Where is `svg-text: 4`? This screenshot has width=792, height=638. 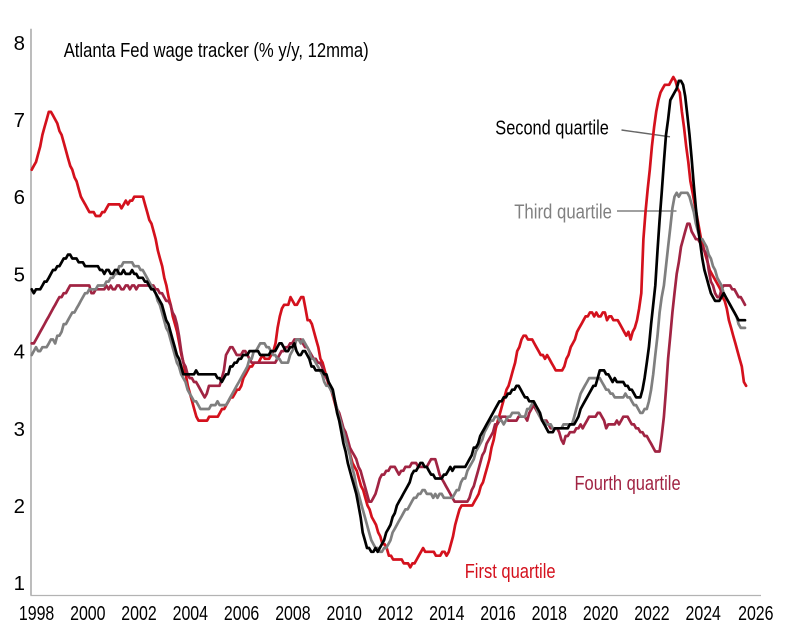
svg-text: 4 is located at coordinates (19, 353).